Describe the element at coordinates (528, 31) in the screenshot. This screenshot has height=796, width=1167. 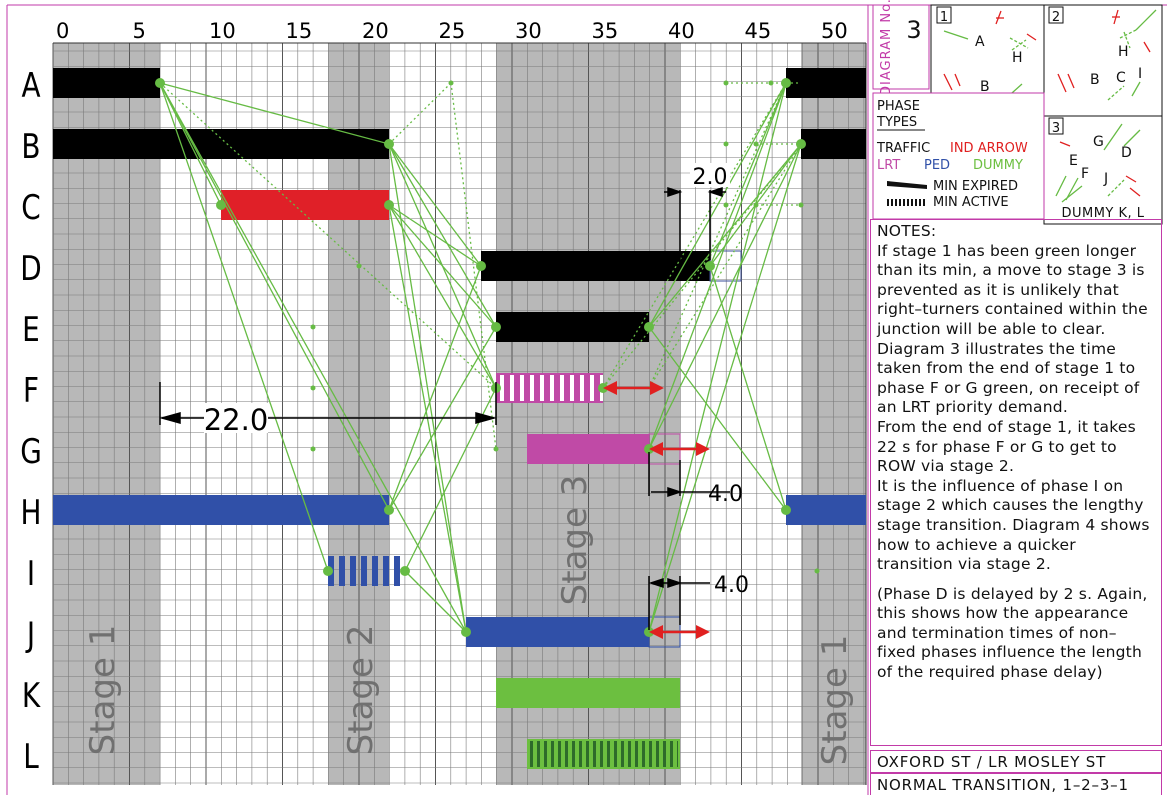
I see `tick-label: 30` at that location.